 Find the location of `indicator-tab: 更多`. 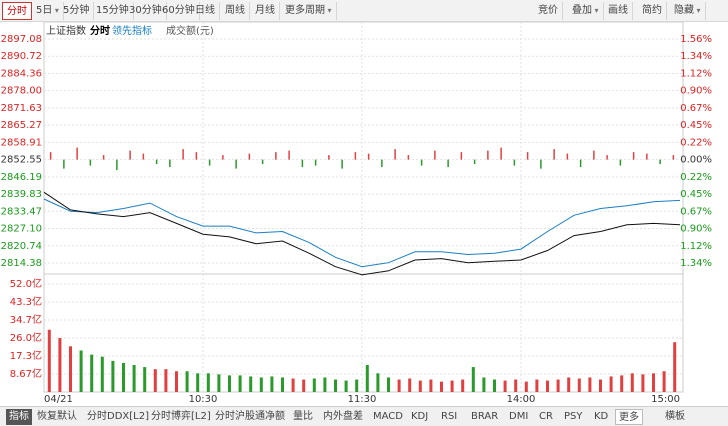

indicator-tab: 更多 is located at coordinates (629, 417).